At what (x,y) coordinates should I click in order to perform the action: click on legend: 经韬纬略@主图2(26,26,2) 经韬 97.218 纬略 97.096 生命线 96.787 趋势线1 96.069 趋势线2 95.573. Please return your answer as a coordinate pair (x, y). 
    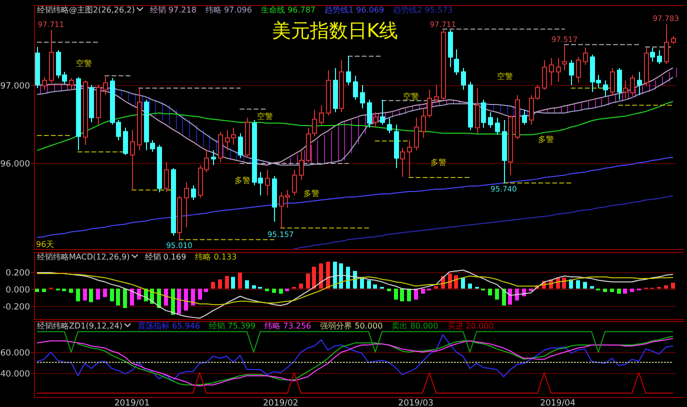
    Looking at the image, I should click on (245, 10).